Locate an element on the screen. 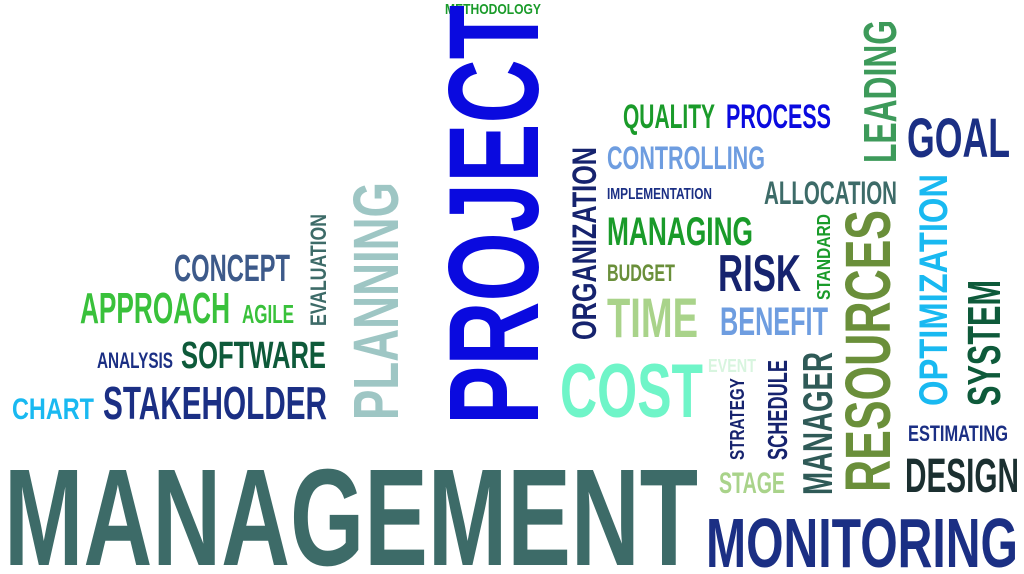  word-budget: BUDGET is located at coordinates (641, 273).